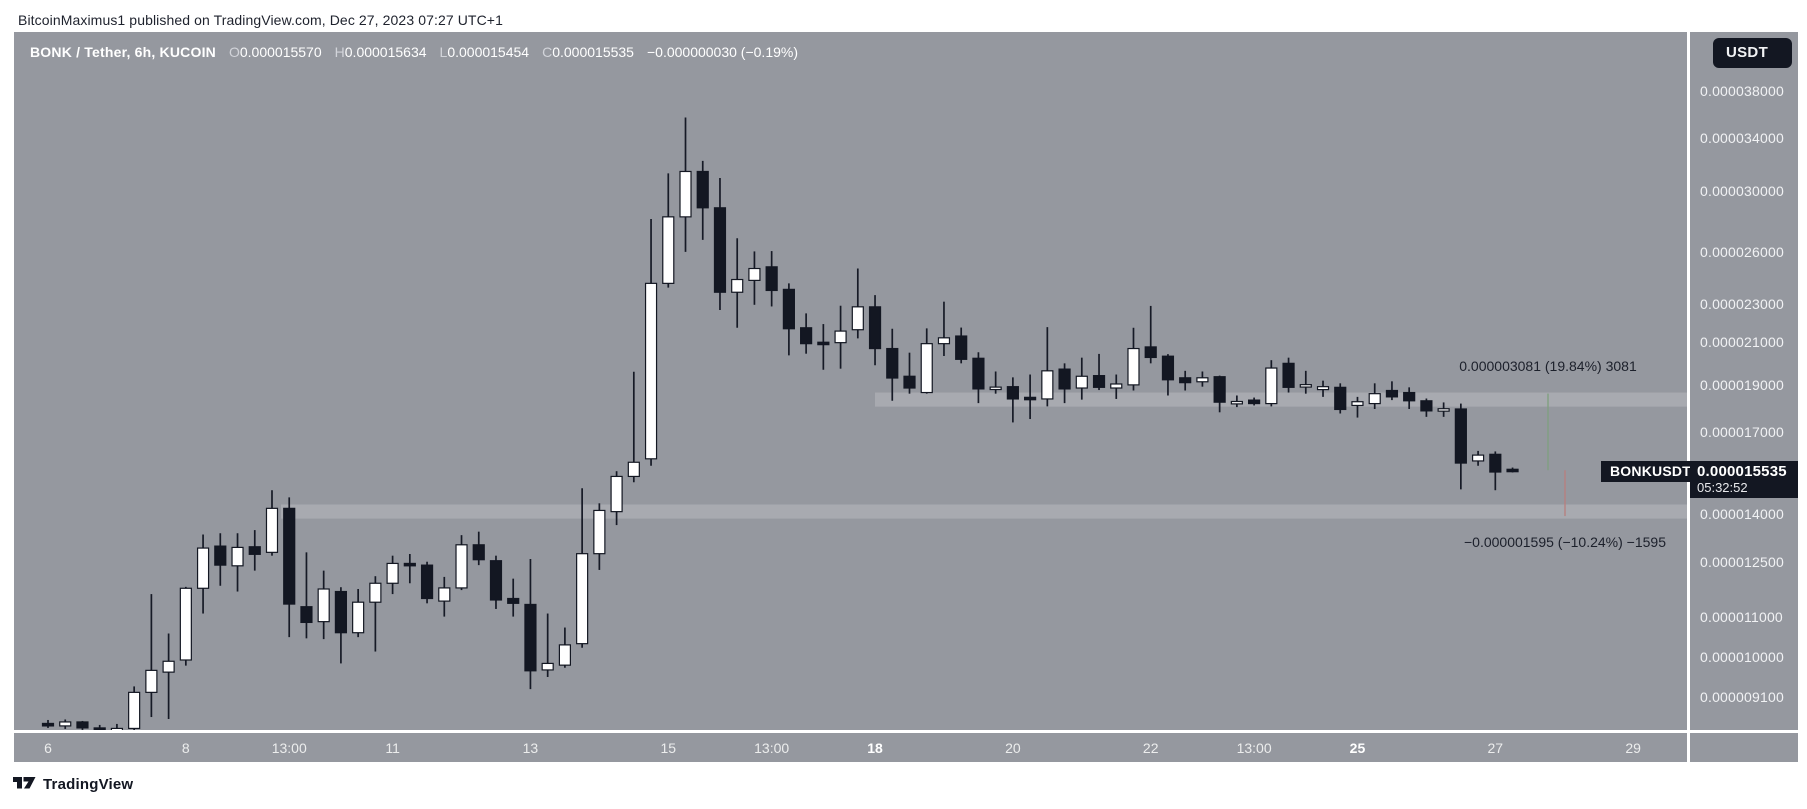 The height and width of the screenshot is (809, 1807). I want to click on price-tick-label: 0.000014000, so click(1742, 514).